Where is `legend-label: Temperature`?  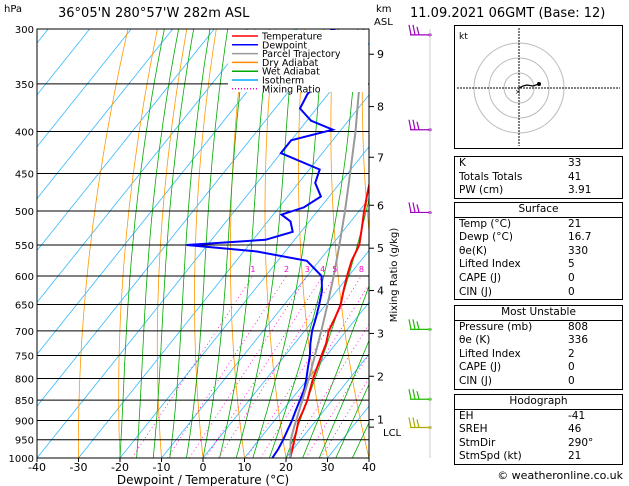 legend-label: Temperature is located at coordinates (291, 37).